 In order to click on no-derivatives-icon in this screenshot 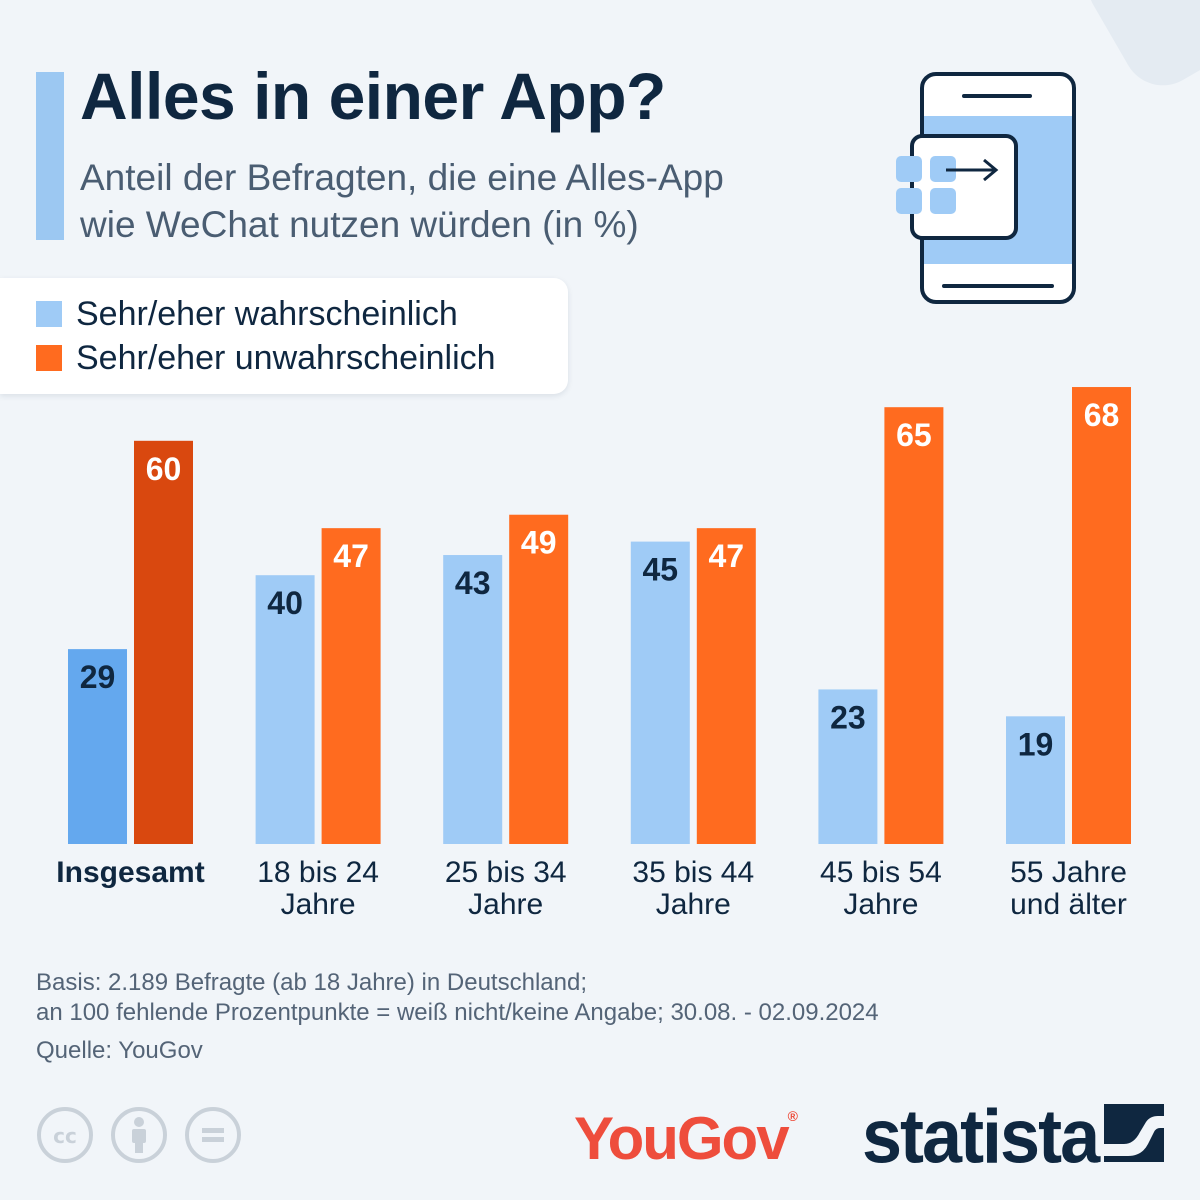, I will do `click(213, 1135)`.